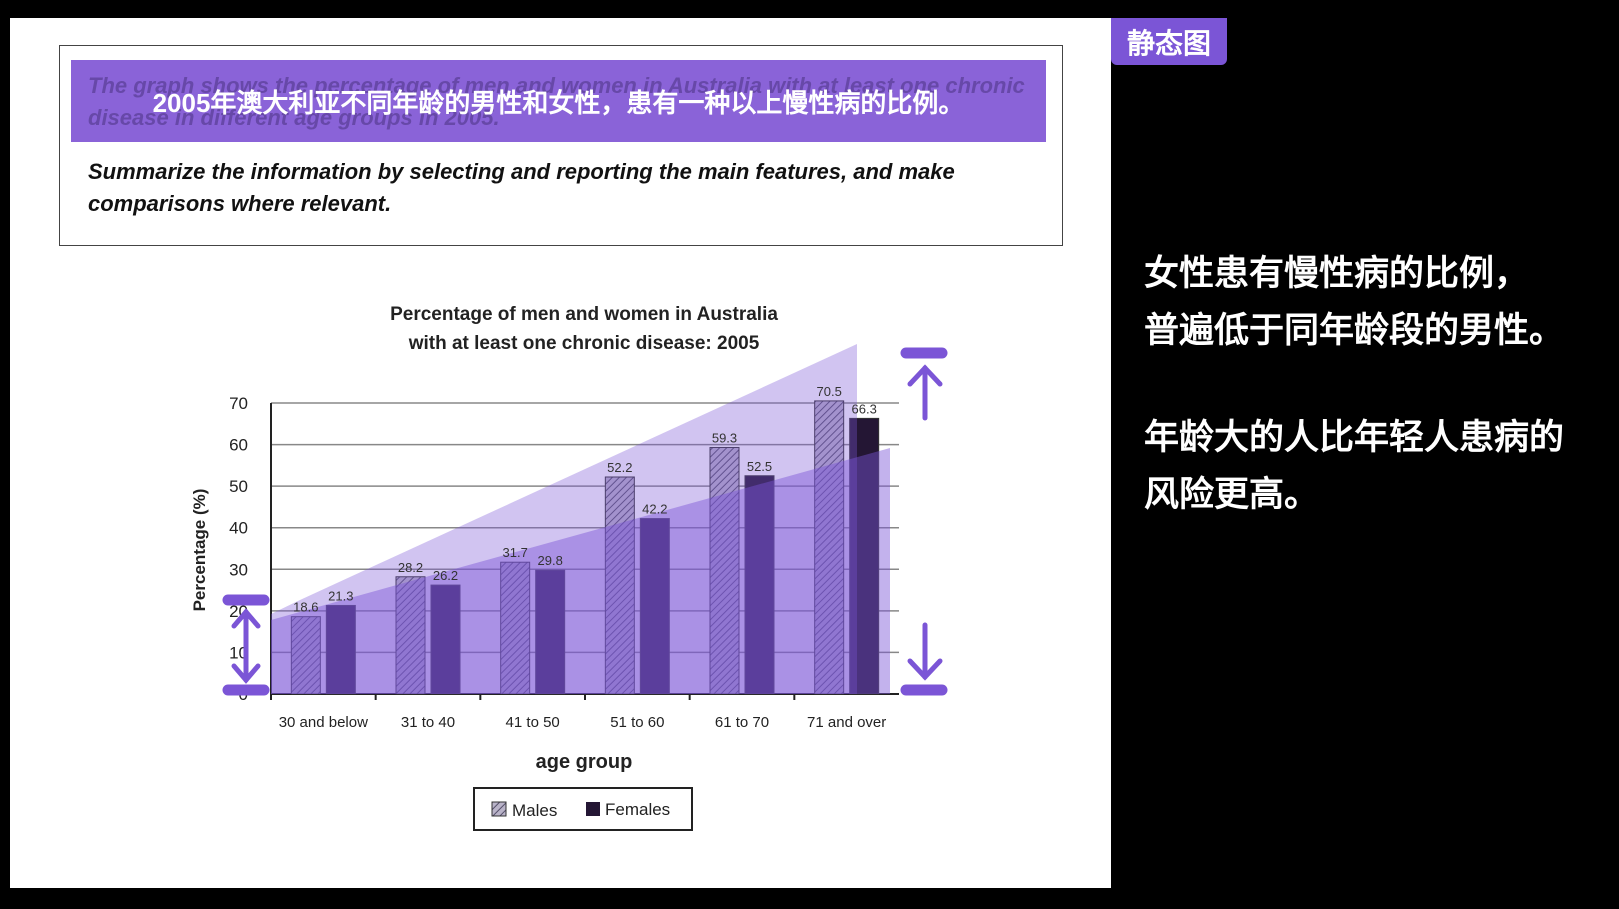 The width and height of the screenshot is (1619, 909). I want to click on data-label: 70.5, so click(829, 391).